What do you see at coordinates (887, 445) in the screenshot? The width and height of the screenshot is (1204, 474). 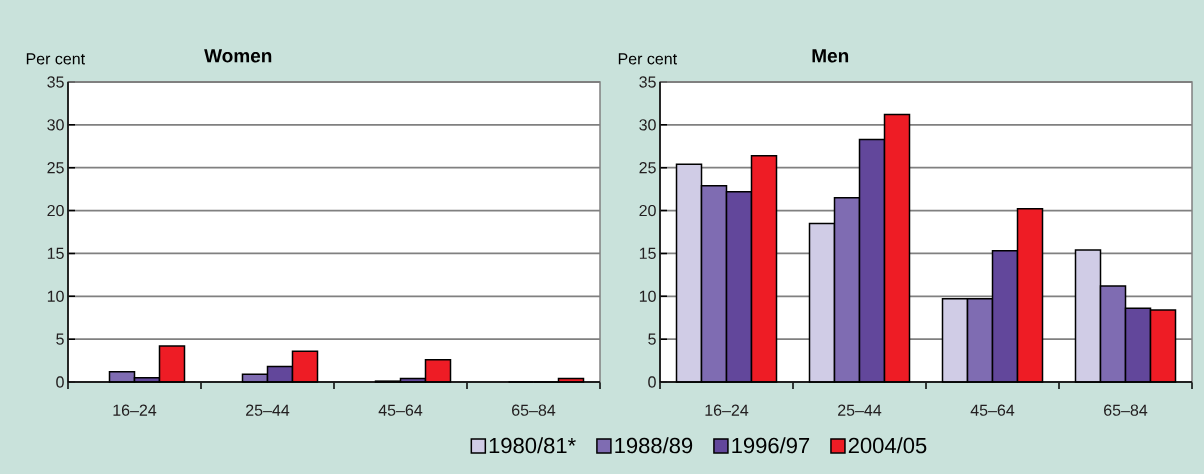 I see `legend-label: 2004/05` at bounding box center [887, 445].